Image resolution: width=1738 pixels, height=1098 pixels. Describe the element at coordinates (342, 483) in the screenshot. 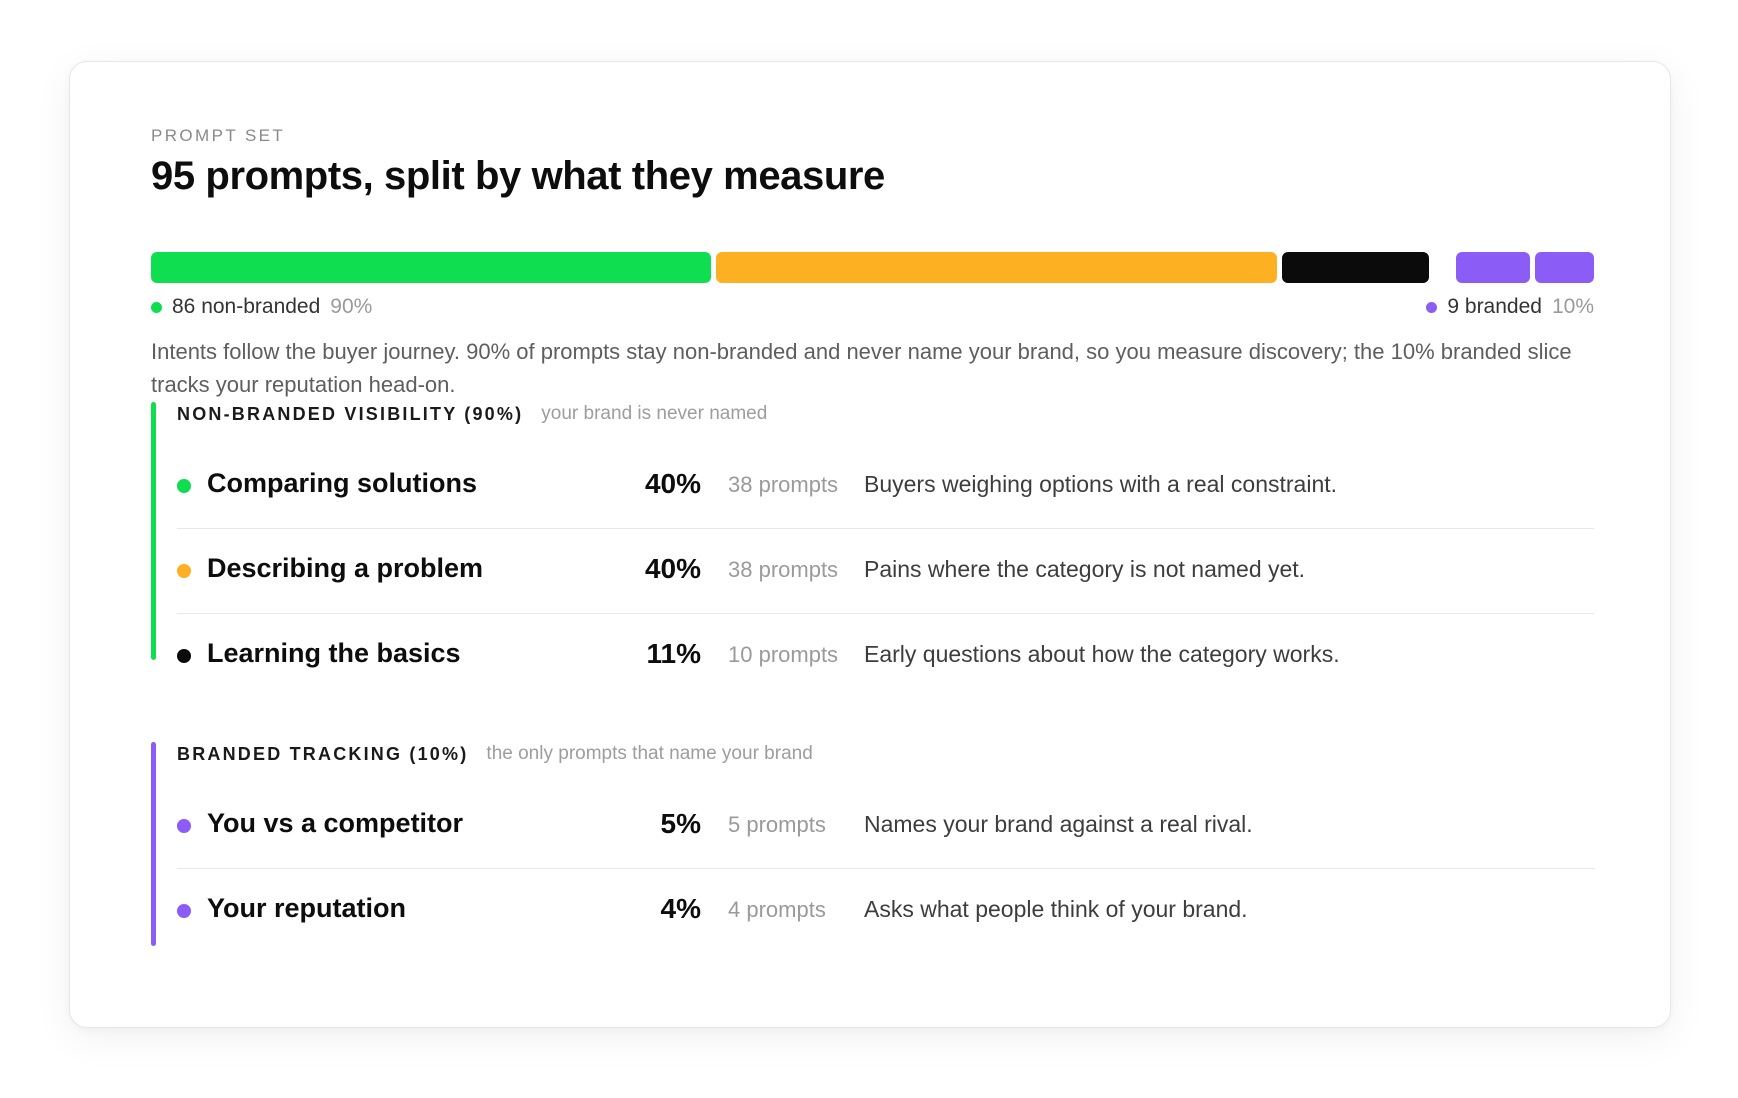

I see `intent-label: Comparing solutions` at that location.